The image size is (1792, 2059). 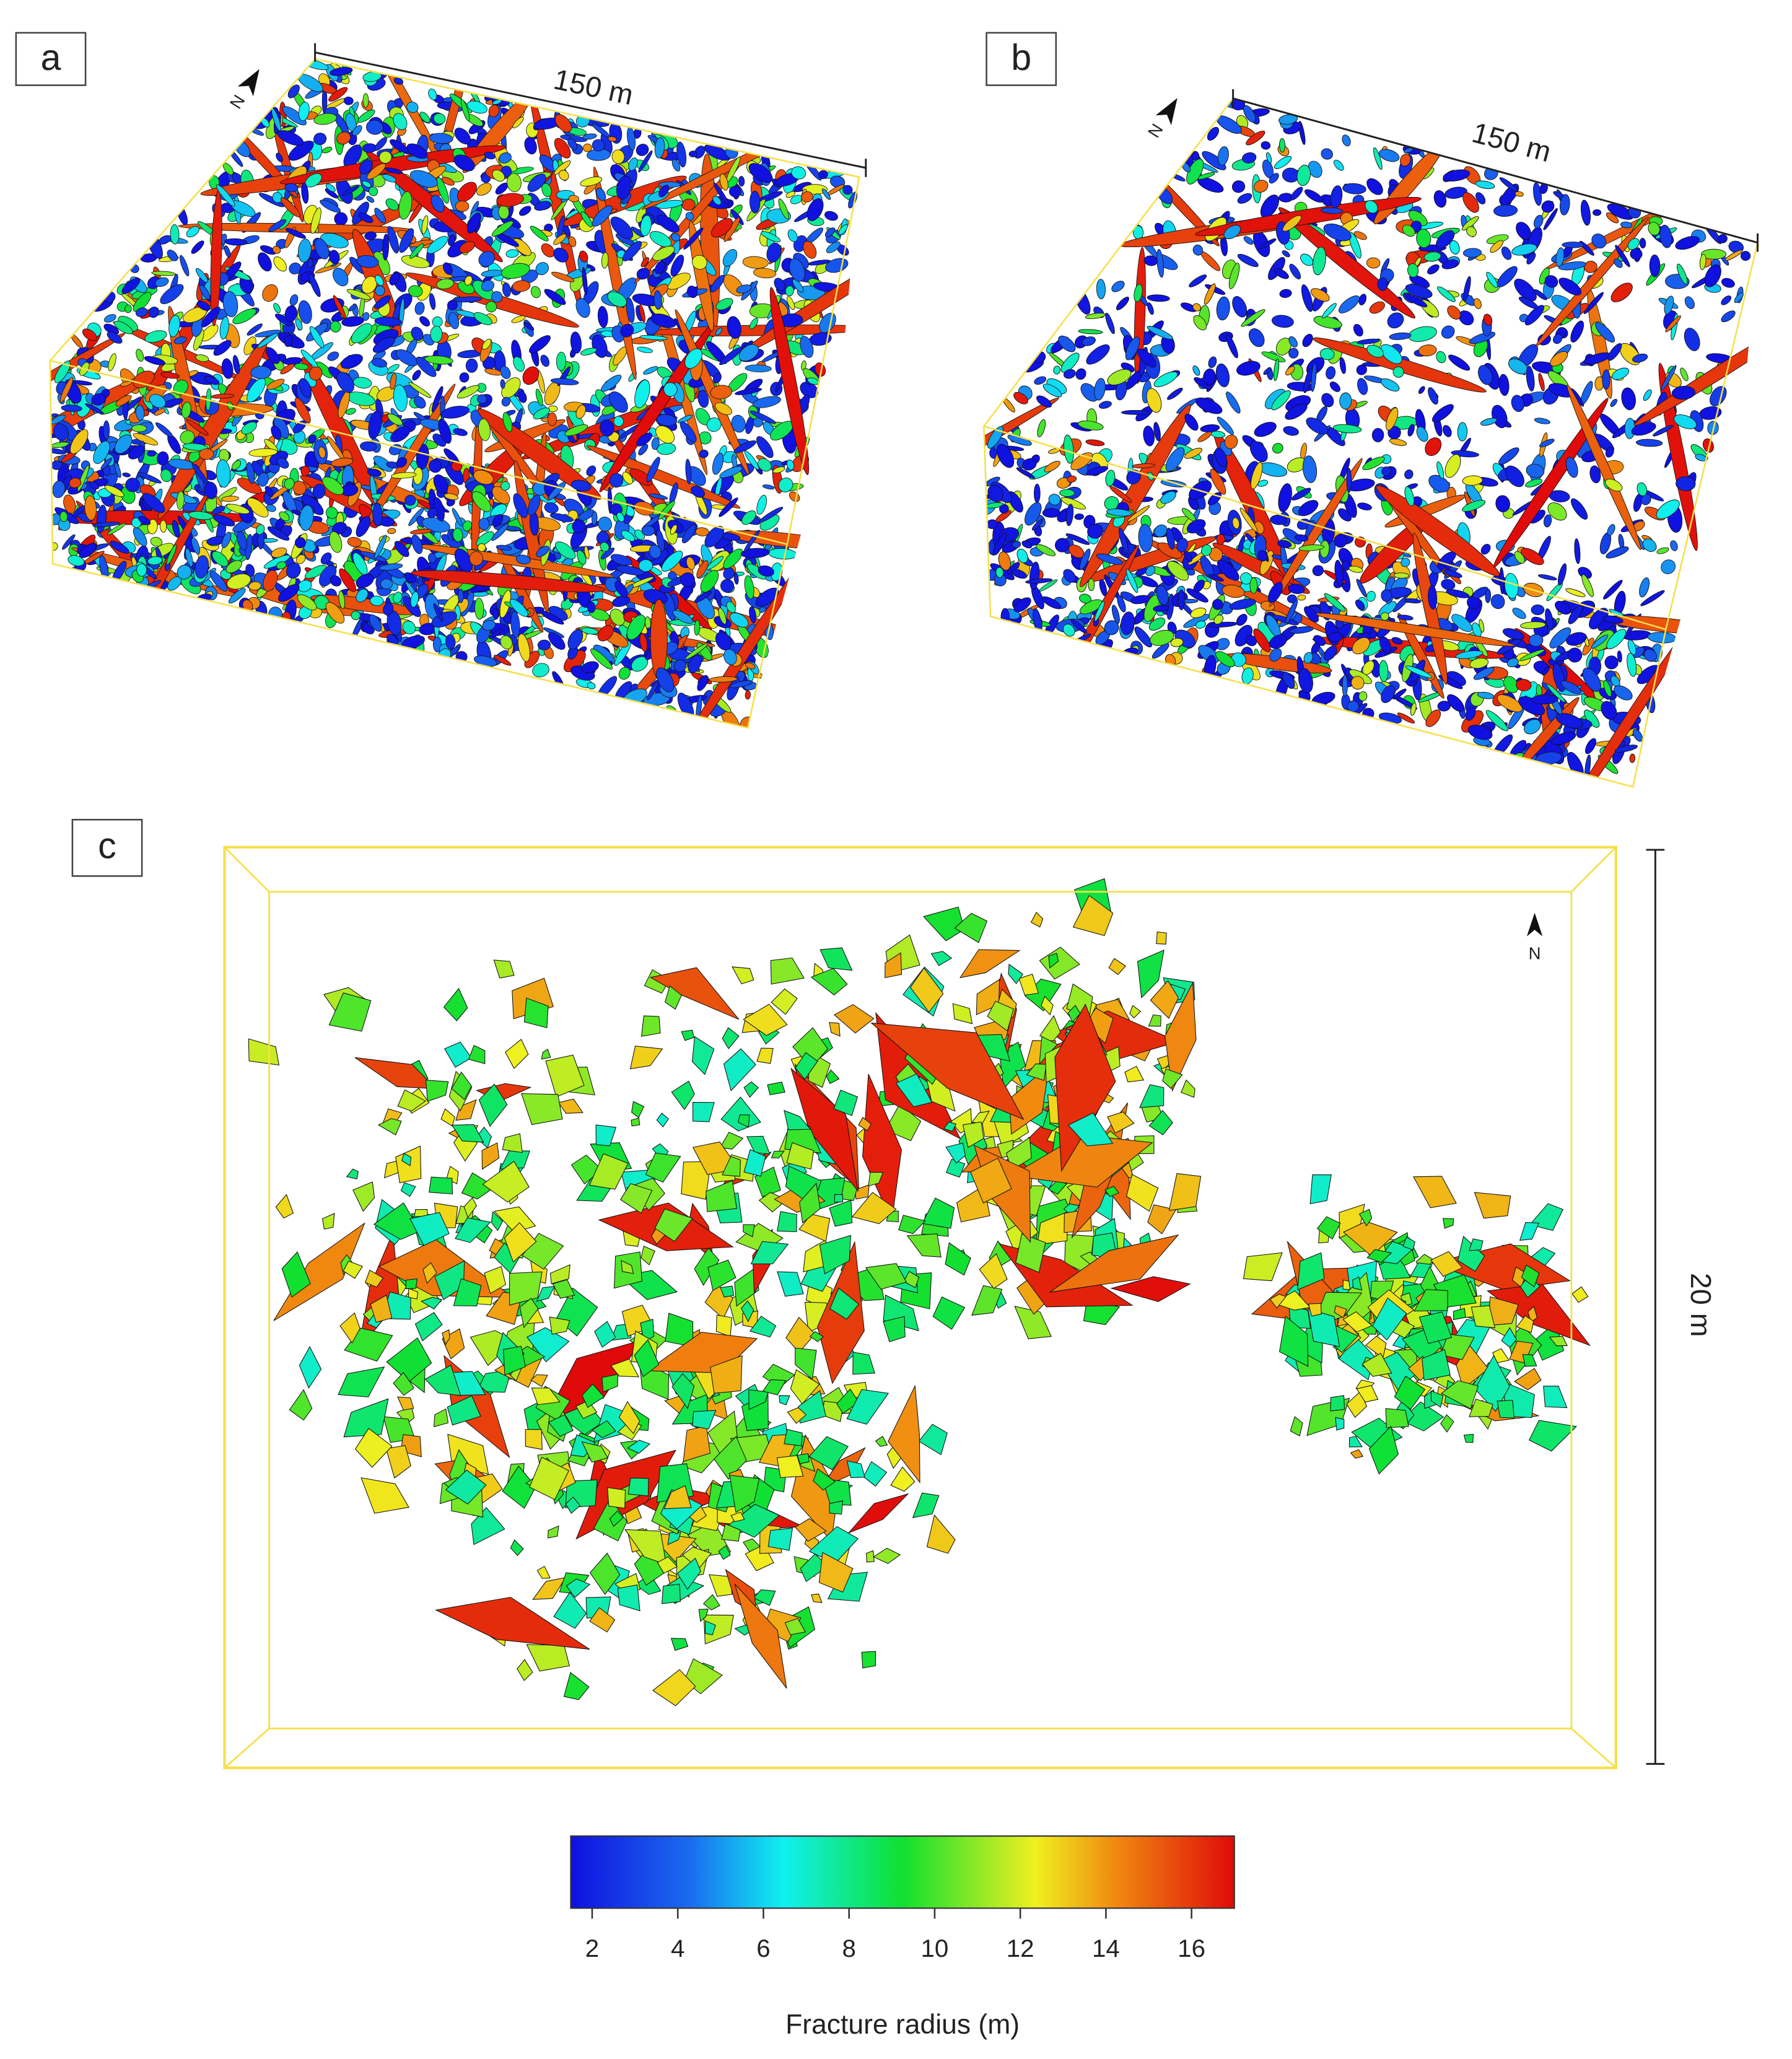 I want to click on north-label: N, so click(x=237, y=102).